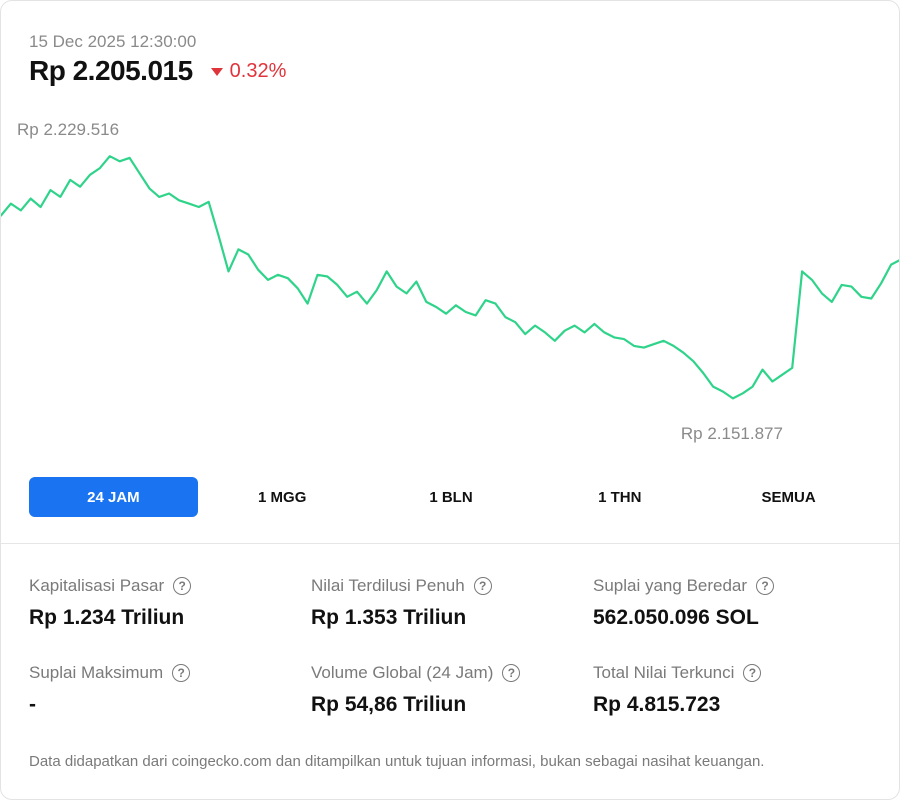 Image resolution: width=900 pixels, height=800 pixels. What do you see at coordinates (97, 585) in the screenshot?
I see `stat-label-text: Kapitalisasi Pasar` at bounding box center [97, 585].